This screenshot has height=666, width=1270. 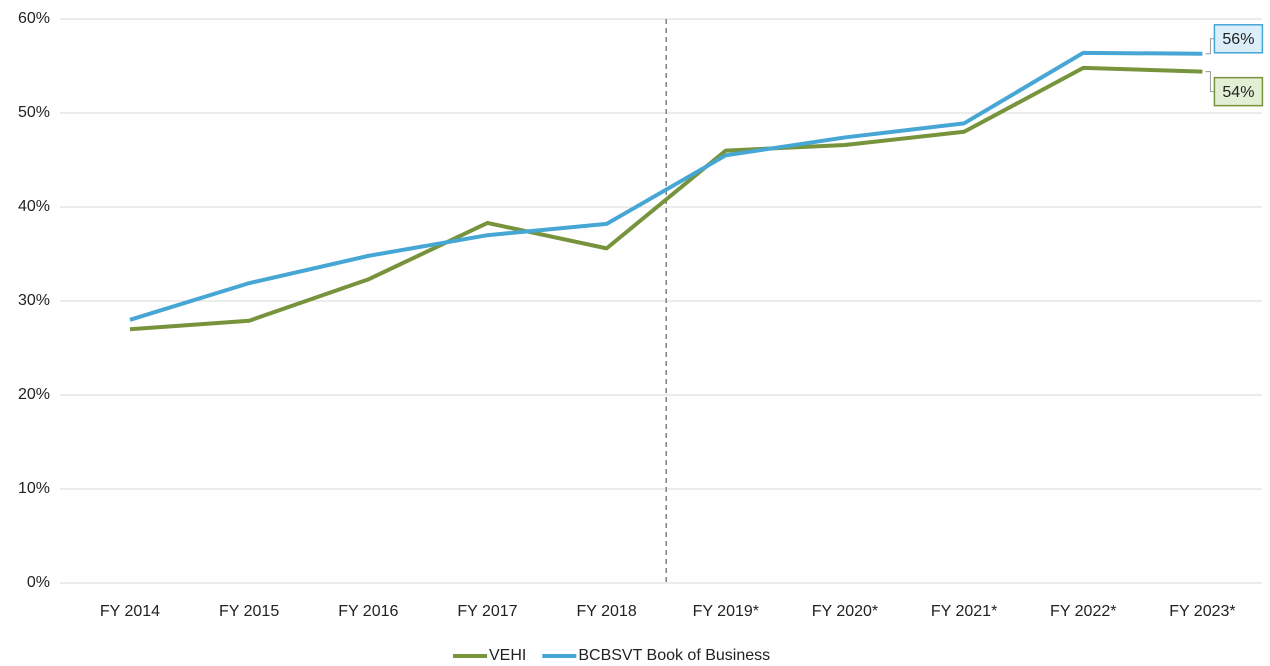 What do you see at coordinates (368, 611) in the screenshot?
I see `x-tick-label: FY 2016` at bounding box center [368, 611].